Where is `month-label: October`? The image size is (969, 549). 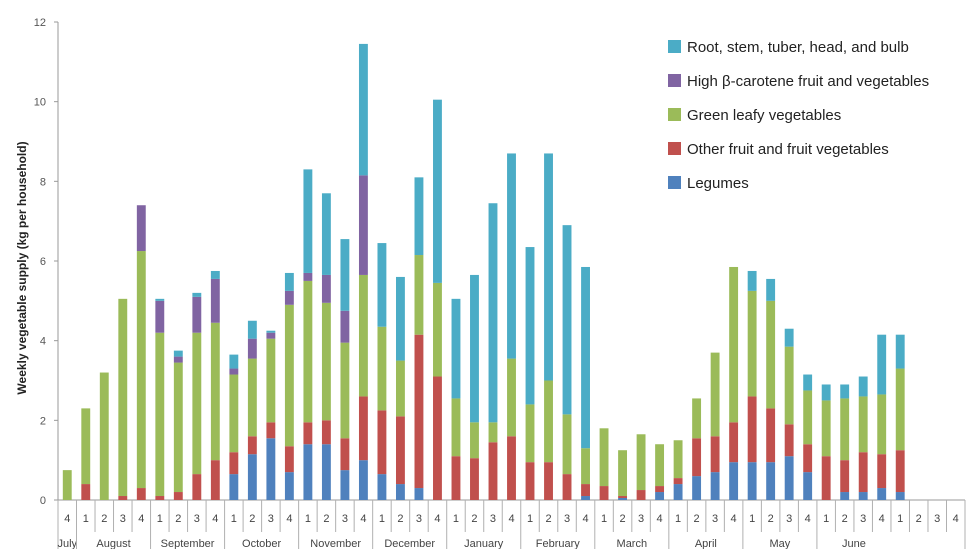 month-label: October is located at coordinates (261, 543).